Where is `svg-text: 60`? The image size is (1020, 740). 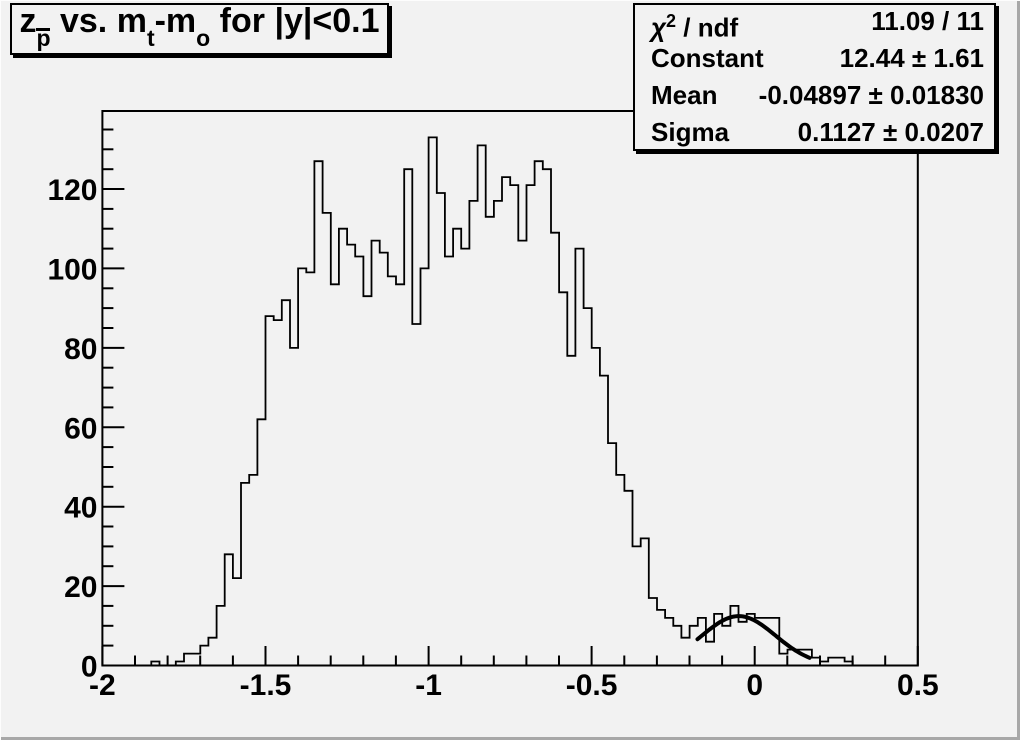
svg-text: 60 is located at coordinates (80, 428).